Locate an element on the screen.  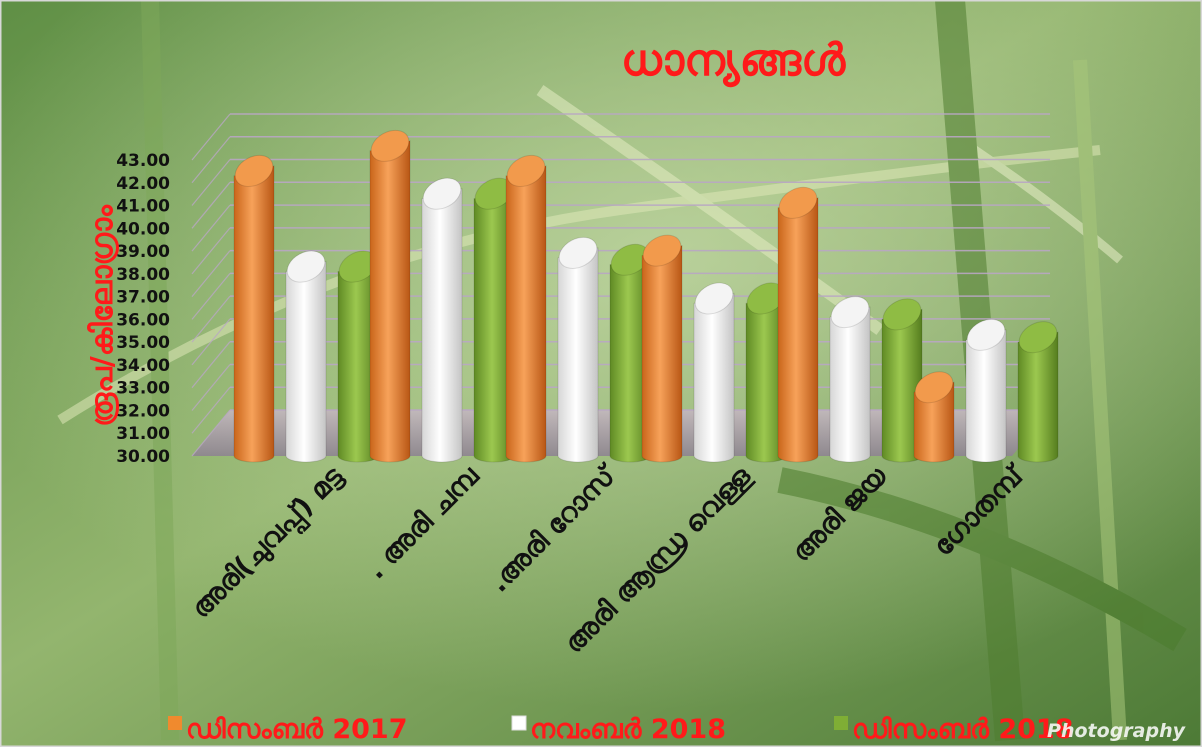
y-tick-label: 35.00 is located at coordinates (143, 343).